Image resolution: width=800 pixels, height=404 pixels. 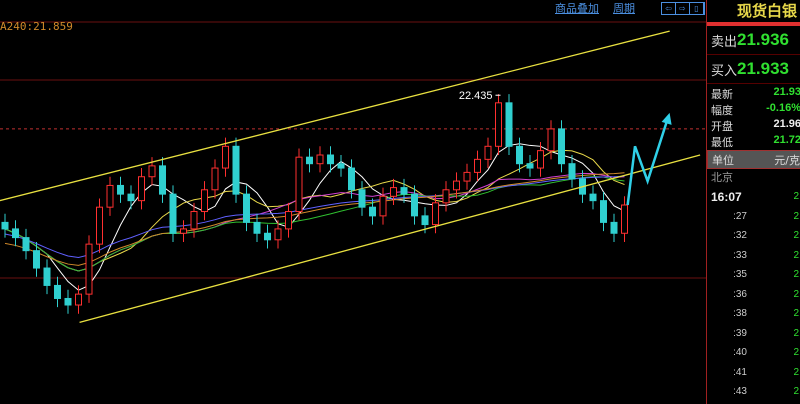 What do you see at coordinates (740, 294) in the screenshot?
I see `tick-time: :36` at bounding box center [740, 294].